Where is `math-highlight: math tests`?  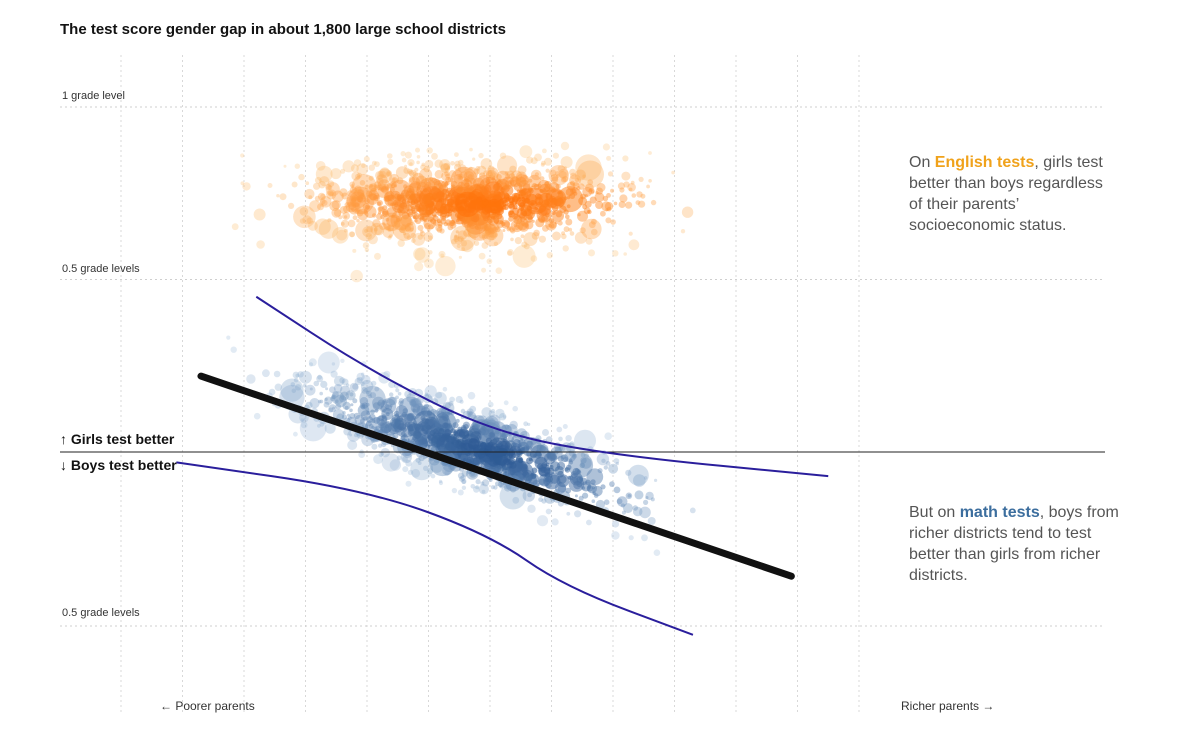 math-highlight: math tests is located at coordinates (999, 512).